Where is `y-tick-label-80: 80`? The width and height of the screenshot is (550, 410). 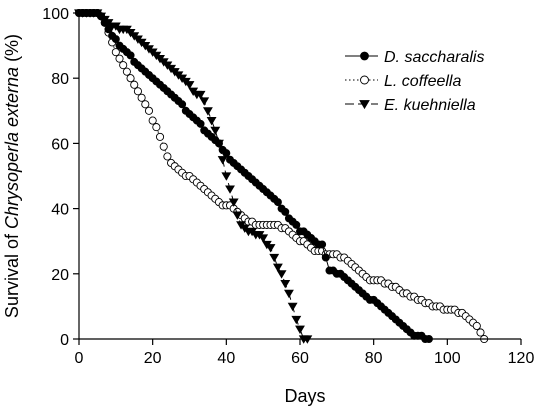 y-tick-label-80: 80 is located at coordinates (60, 79).